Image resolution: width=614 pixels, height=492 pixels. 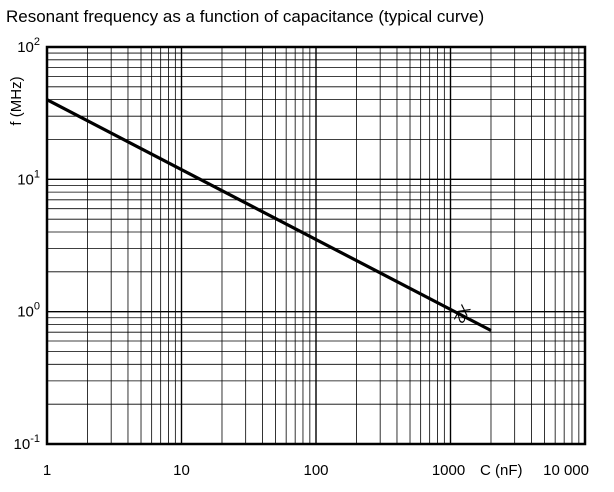 I want to click on y-tick-label: 10⁻¹, so click(x=27, y=443).